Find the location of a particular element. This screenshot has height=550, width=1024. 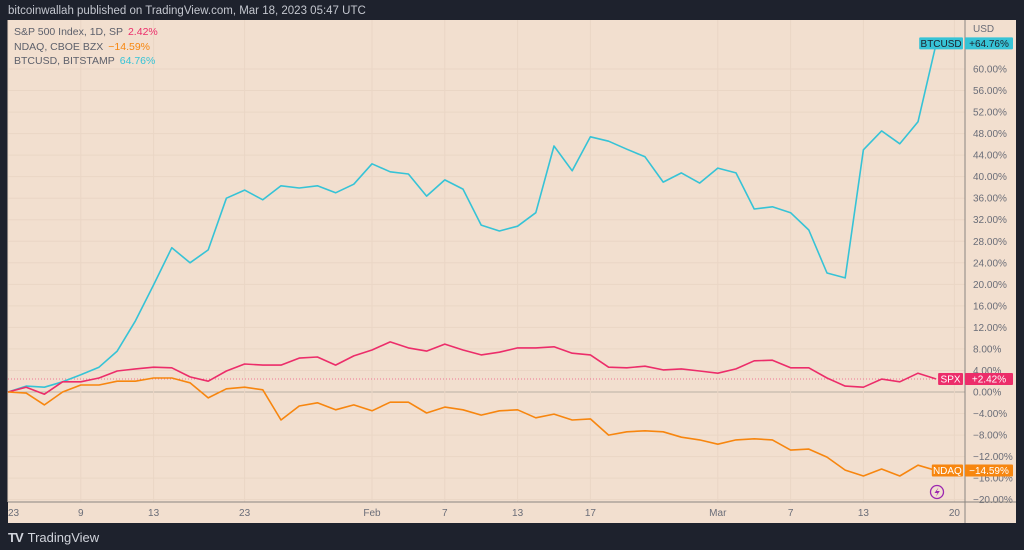

series-line-spx is located at coordinates (472, 368).